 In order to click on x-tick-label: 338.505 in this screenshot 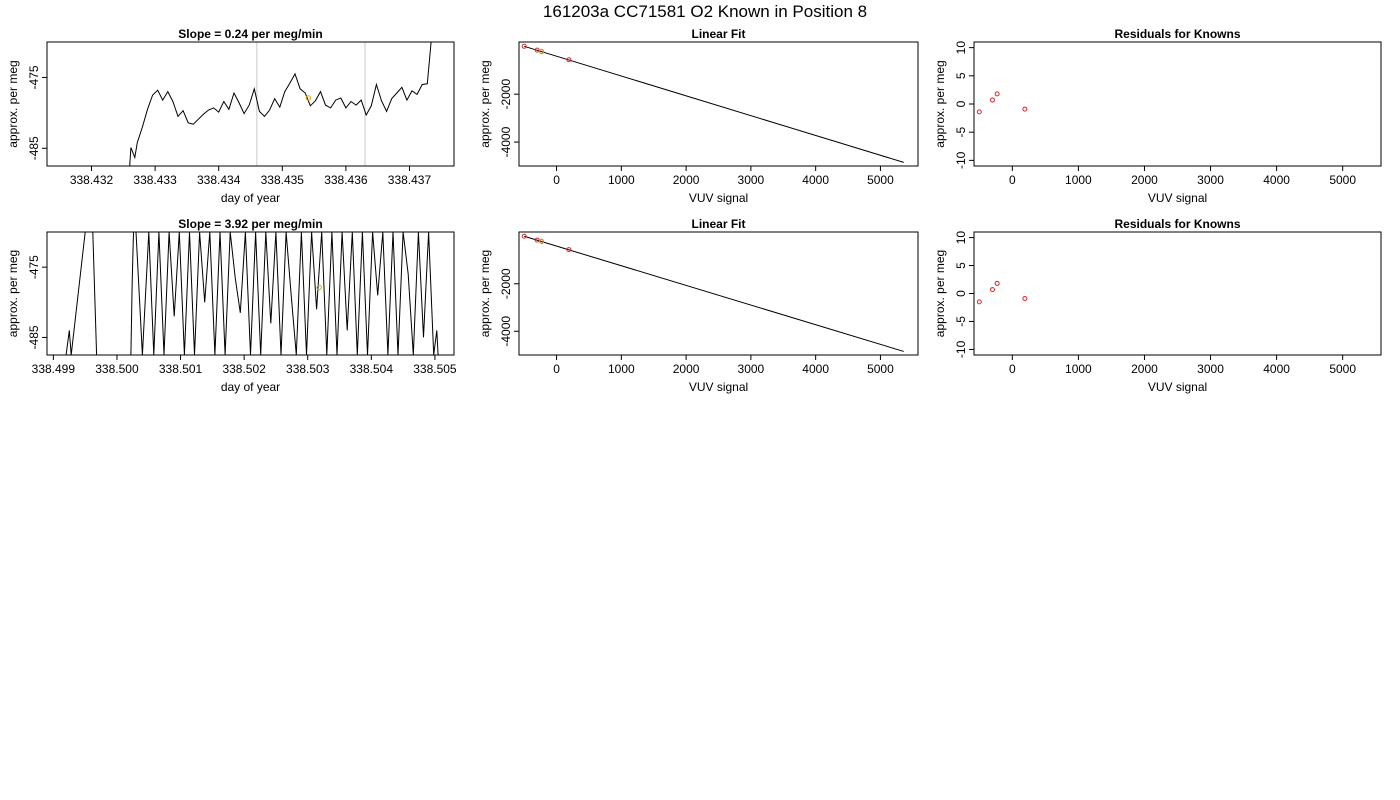, I will do `click(435, 369)`.